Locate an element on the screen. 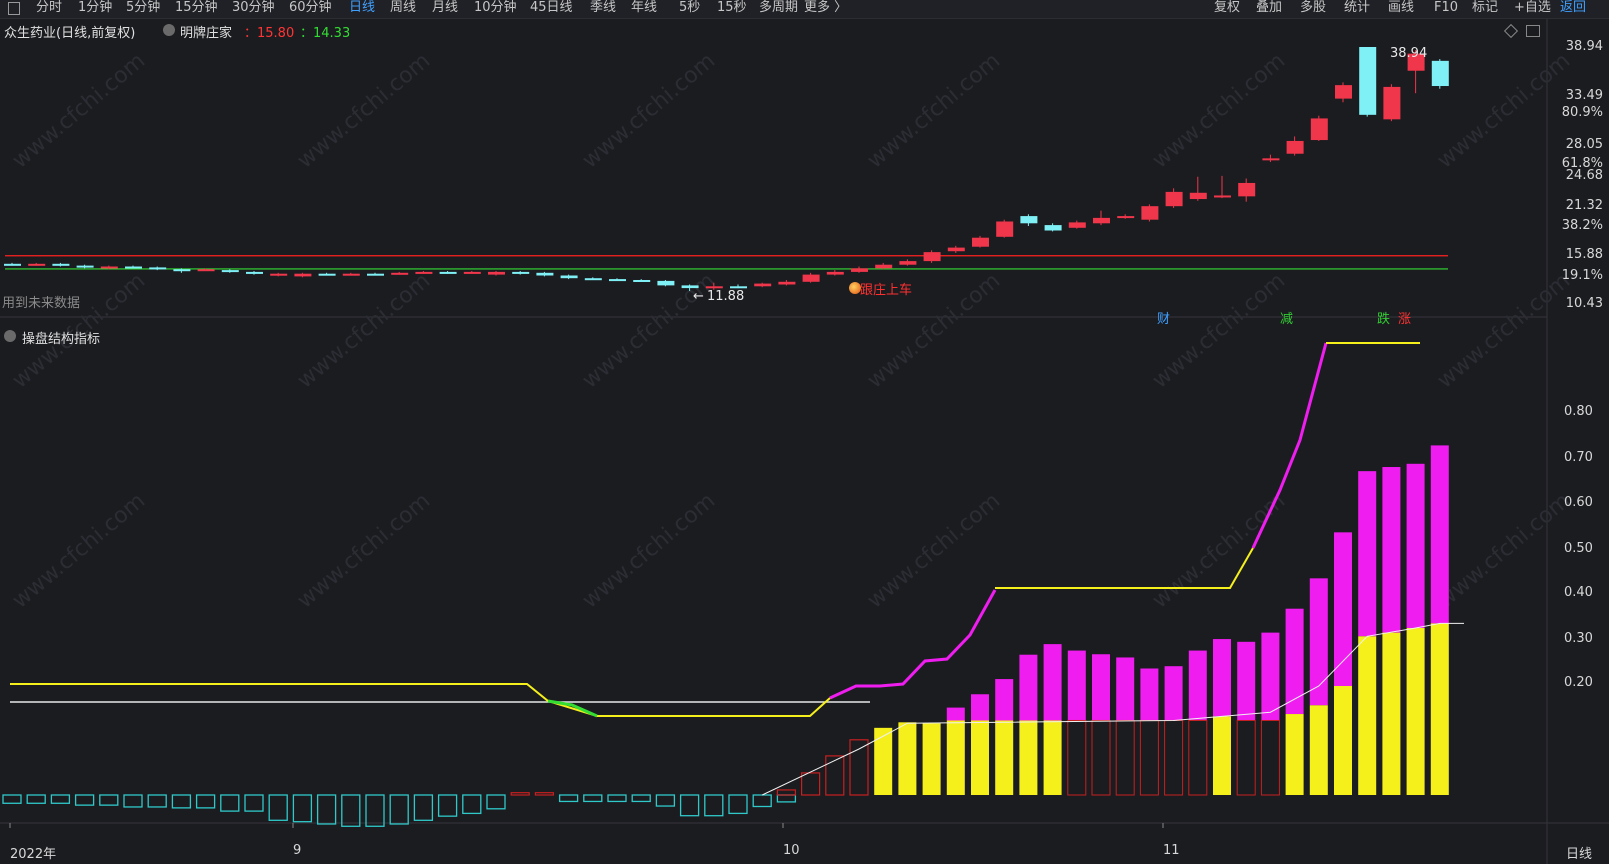 Image resolution: width=1609 pixels, height=864 pixels. toolbar-action-1: 叠加 is located at coordinates (1269, 7).